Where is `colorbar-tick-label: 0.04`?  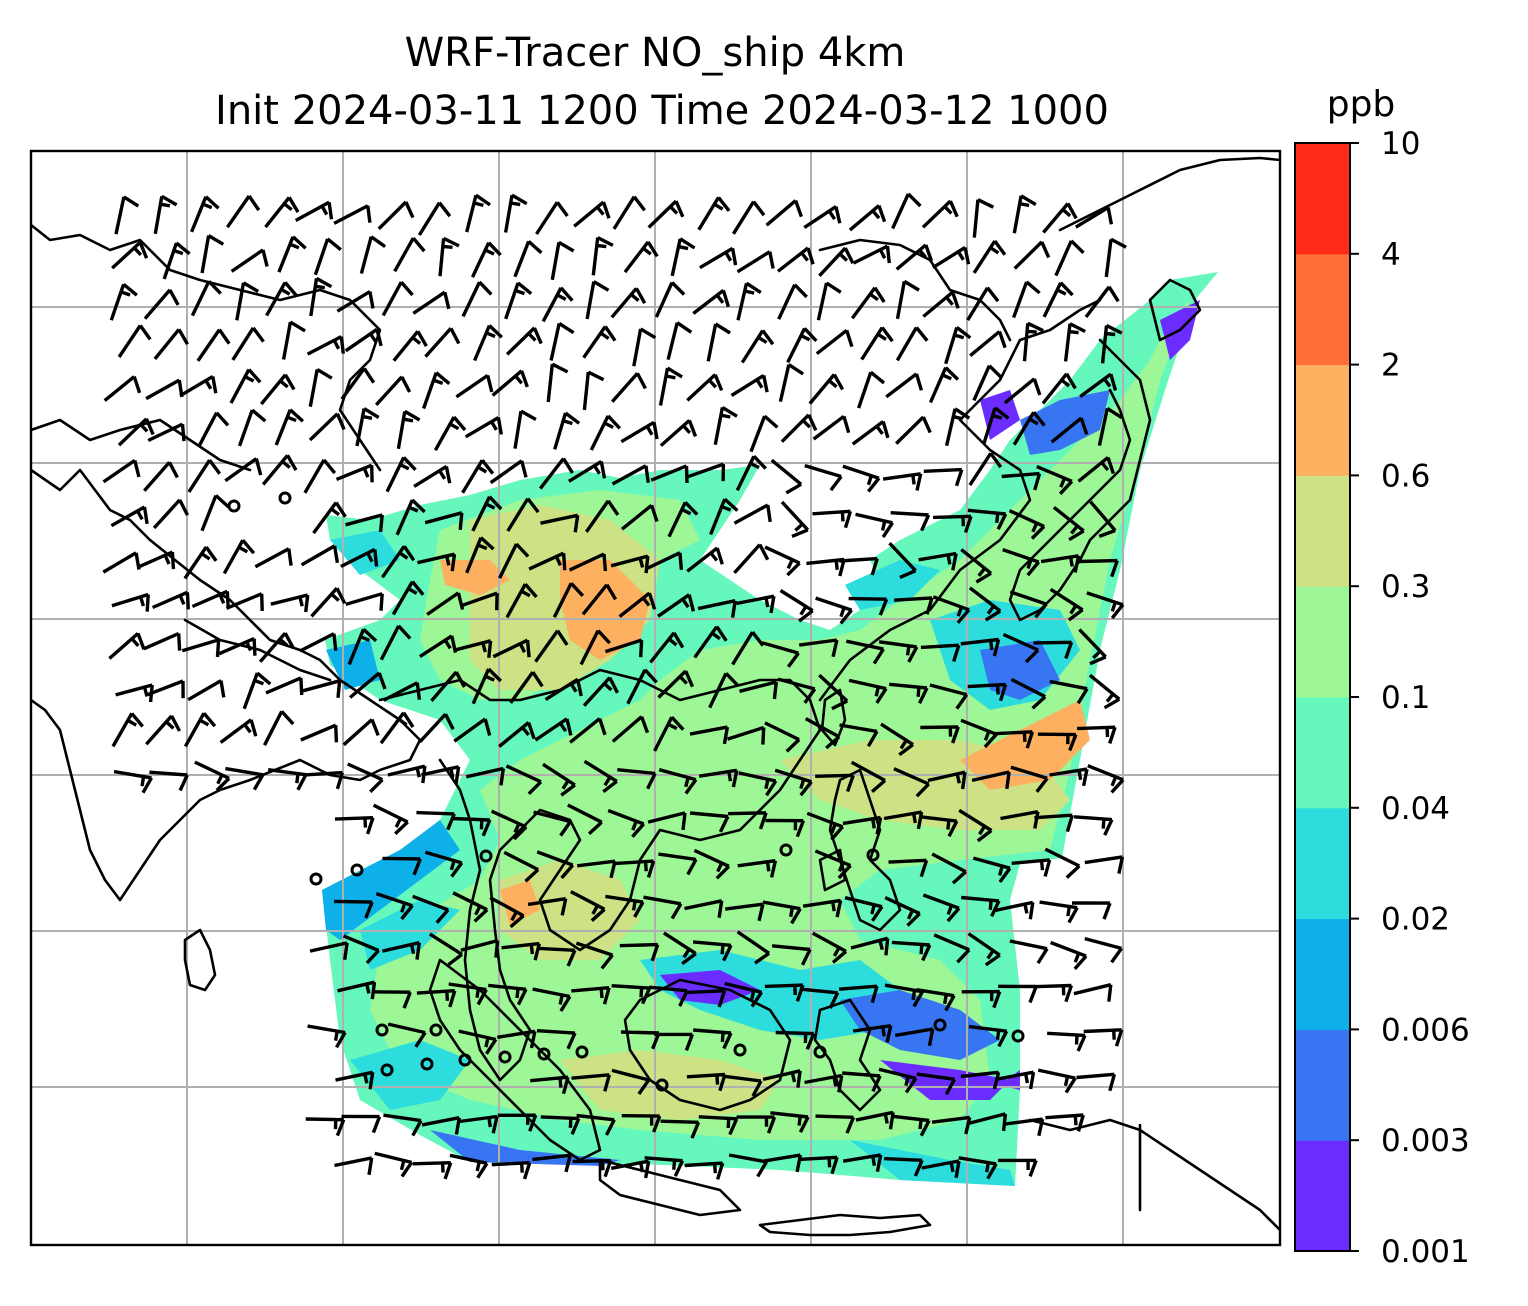 colorbar-tick-label: 0.04 is located at coordinates (1415, 809).